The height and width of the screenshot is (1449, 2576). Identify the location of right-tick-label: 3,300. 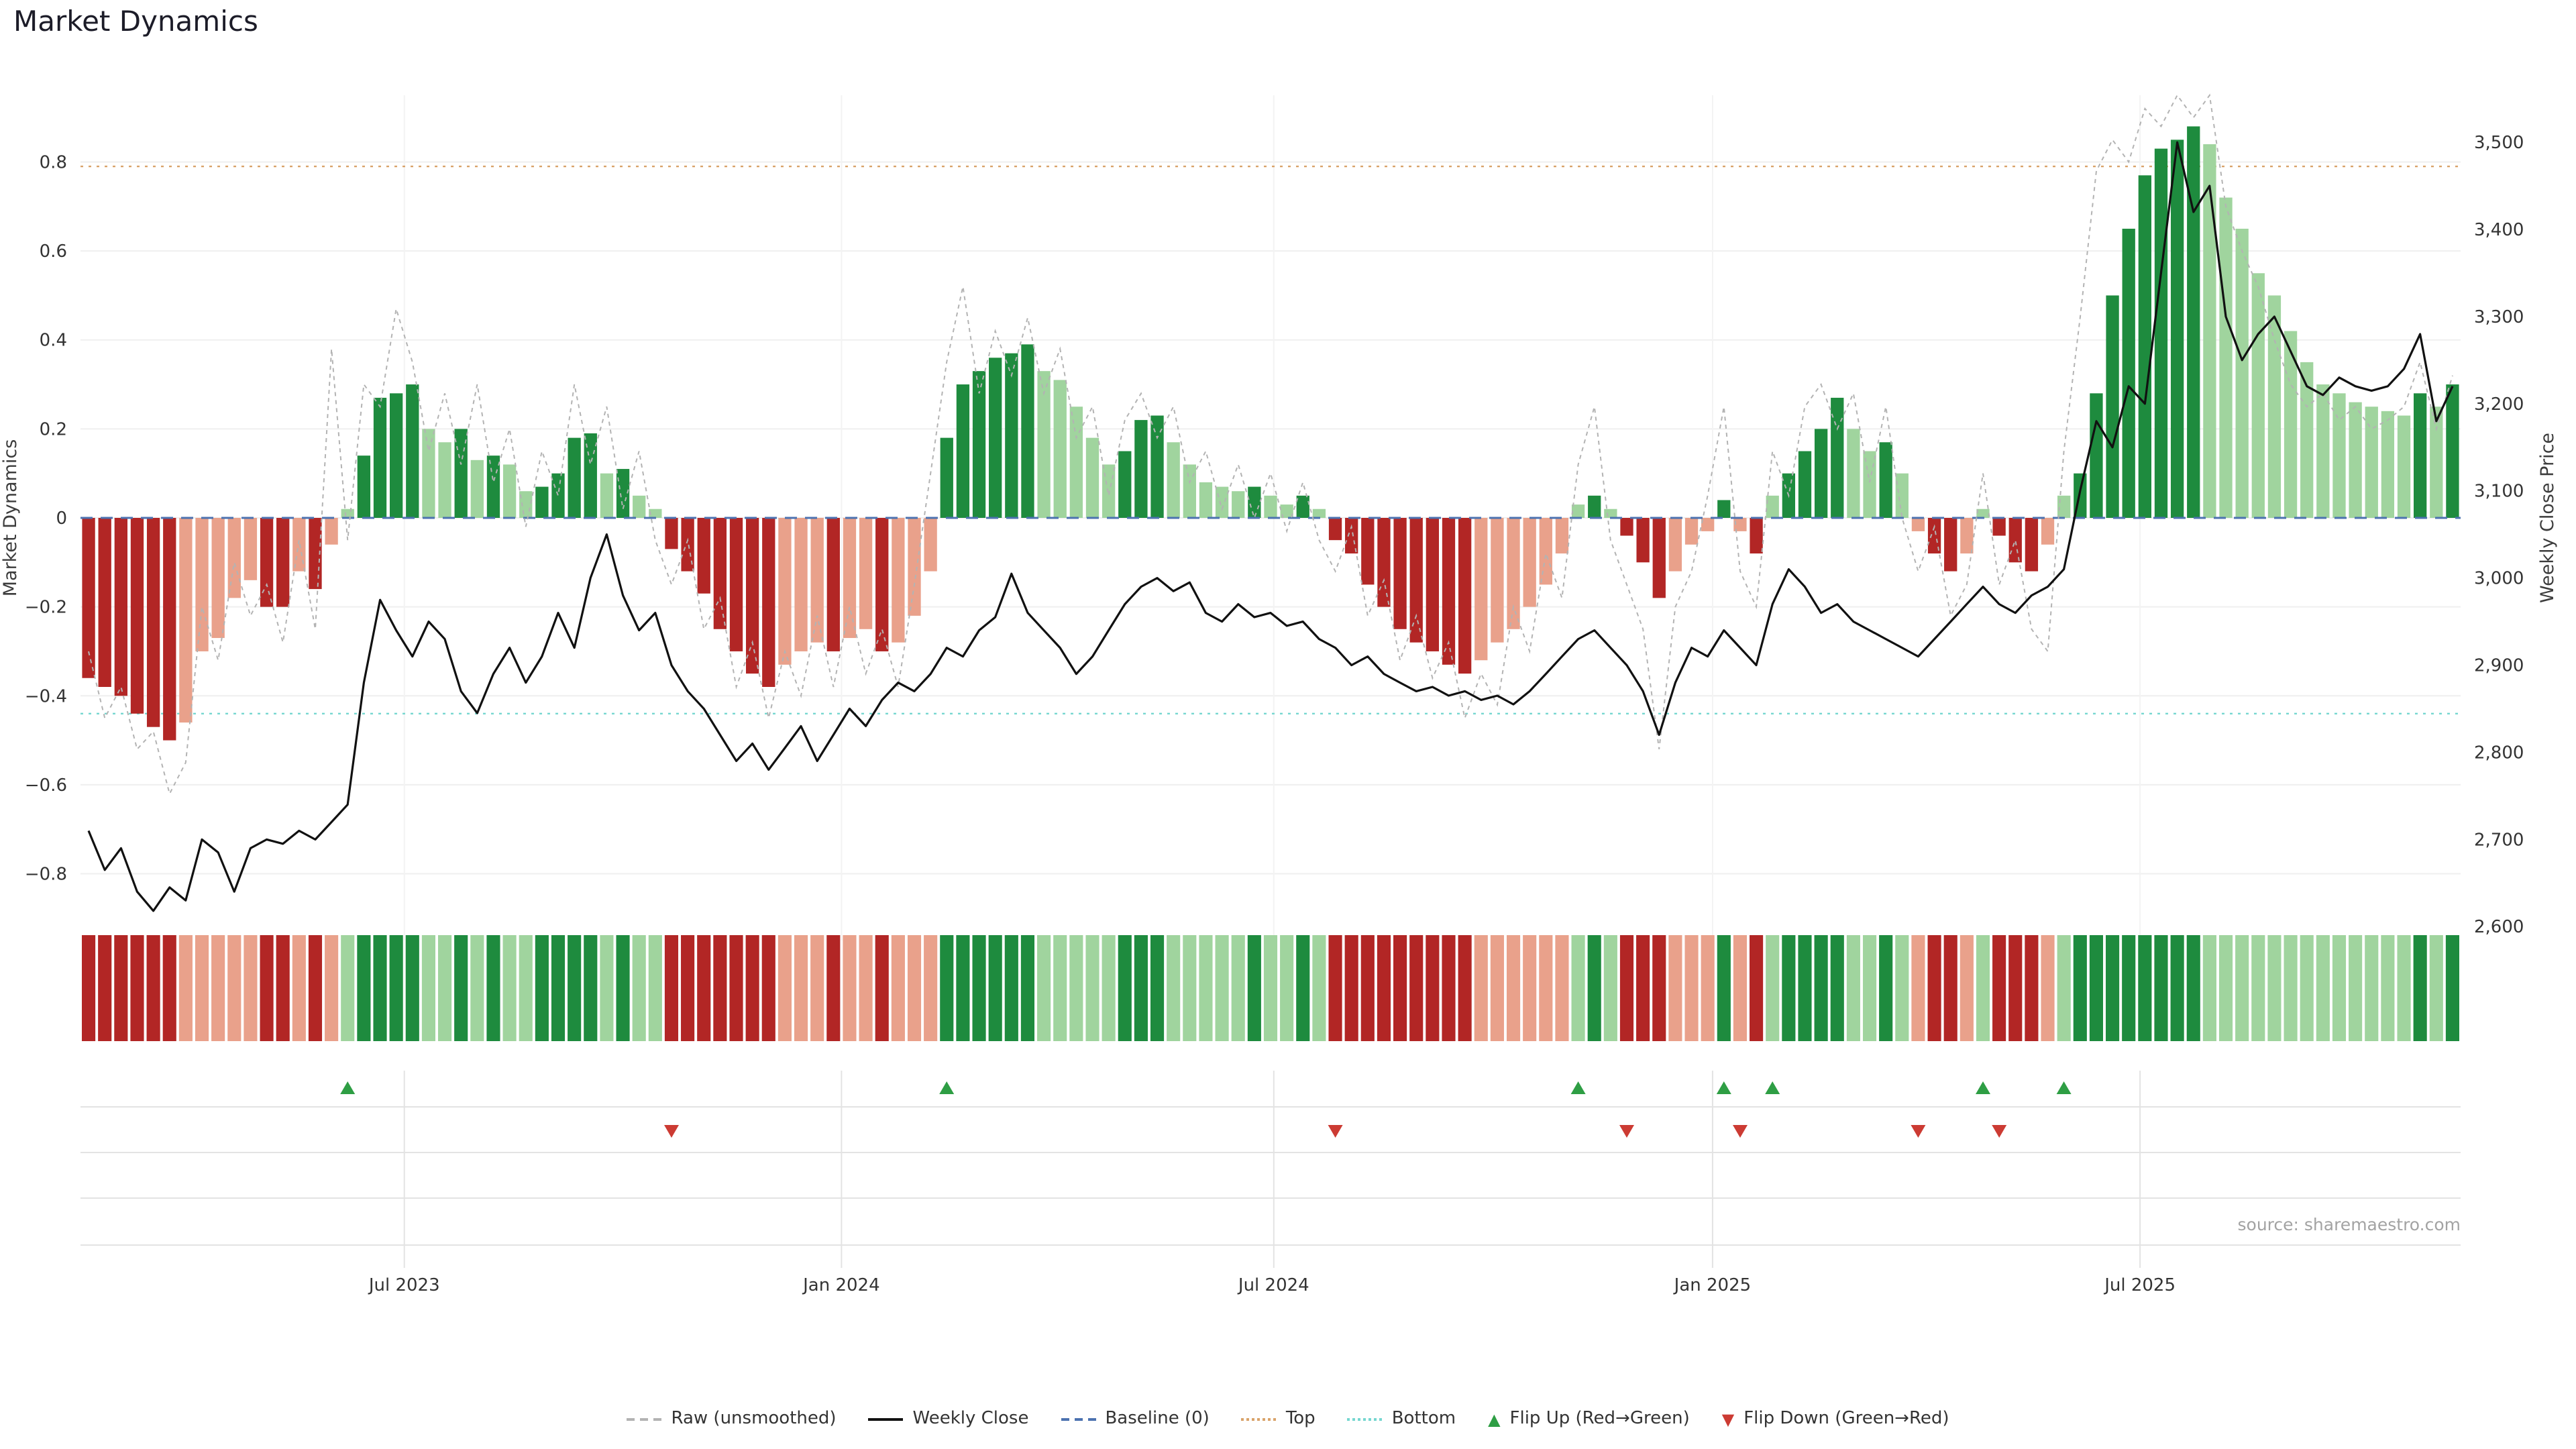
(2499, 317).